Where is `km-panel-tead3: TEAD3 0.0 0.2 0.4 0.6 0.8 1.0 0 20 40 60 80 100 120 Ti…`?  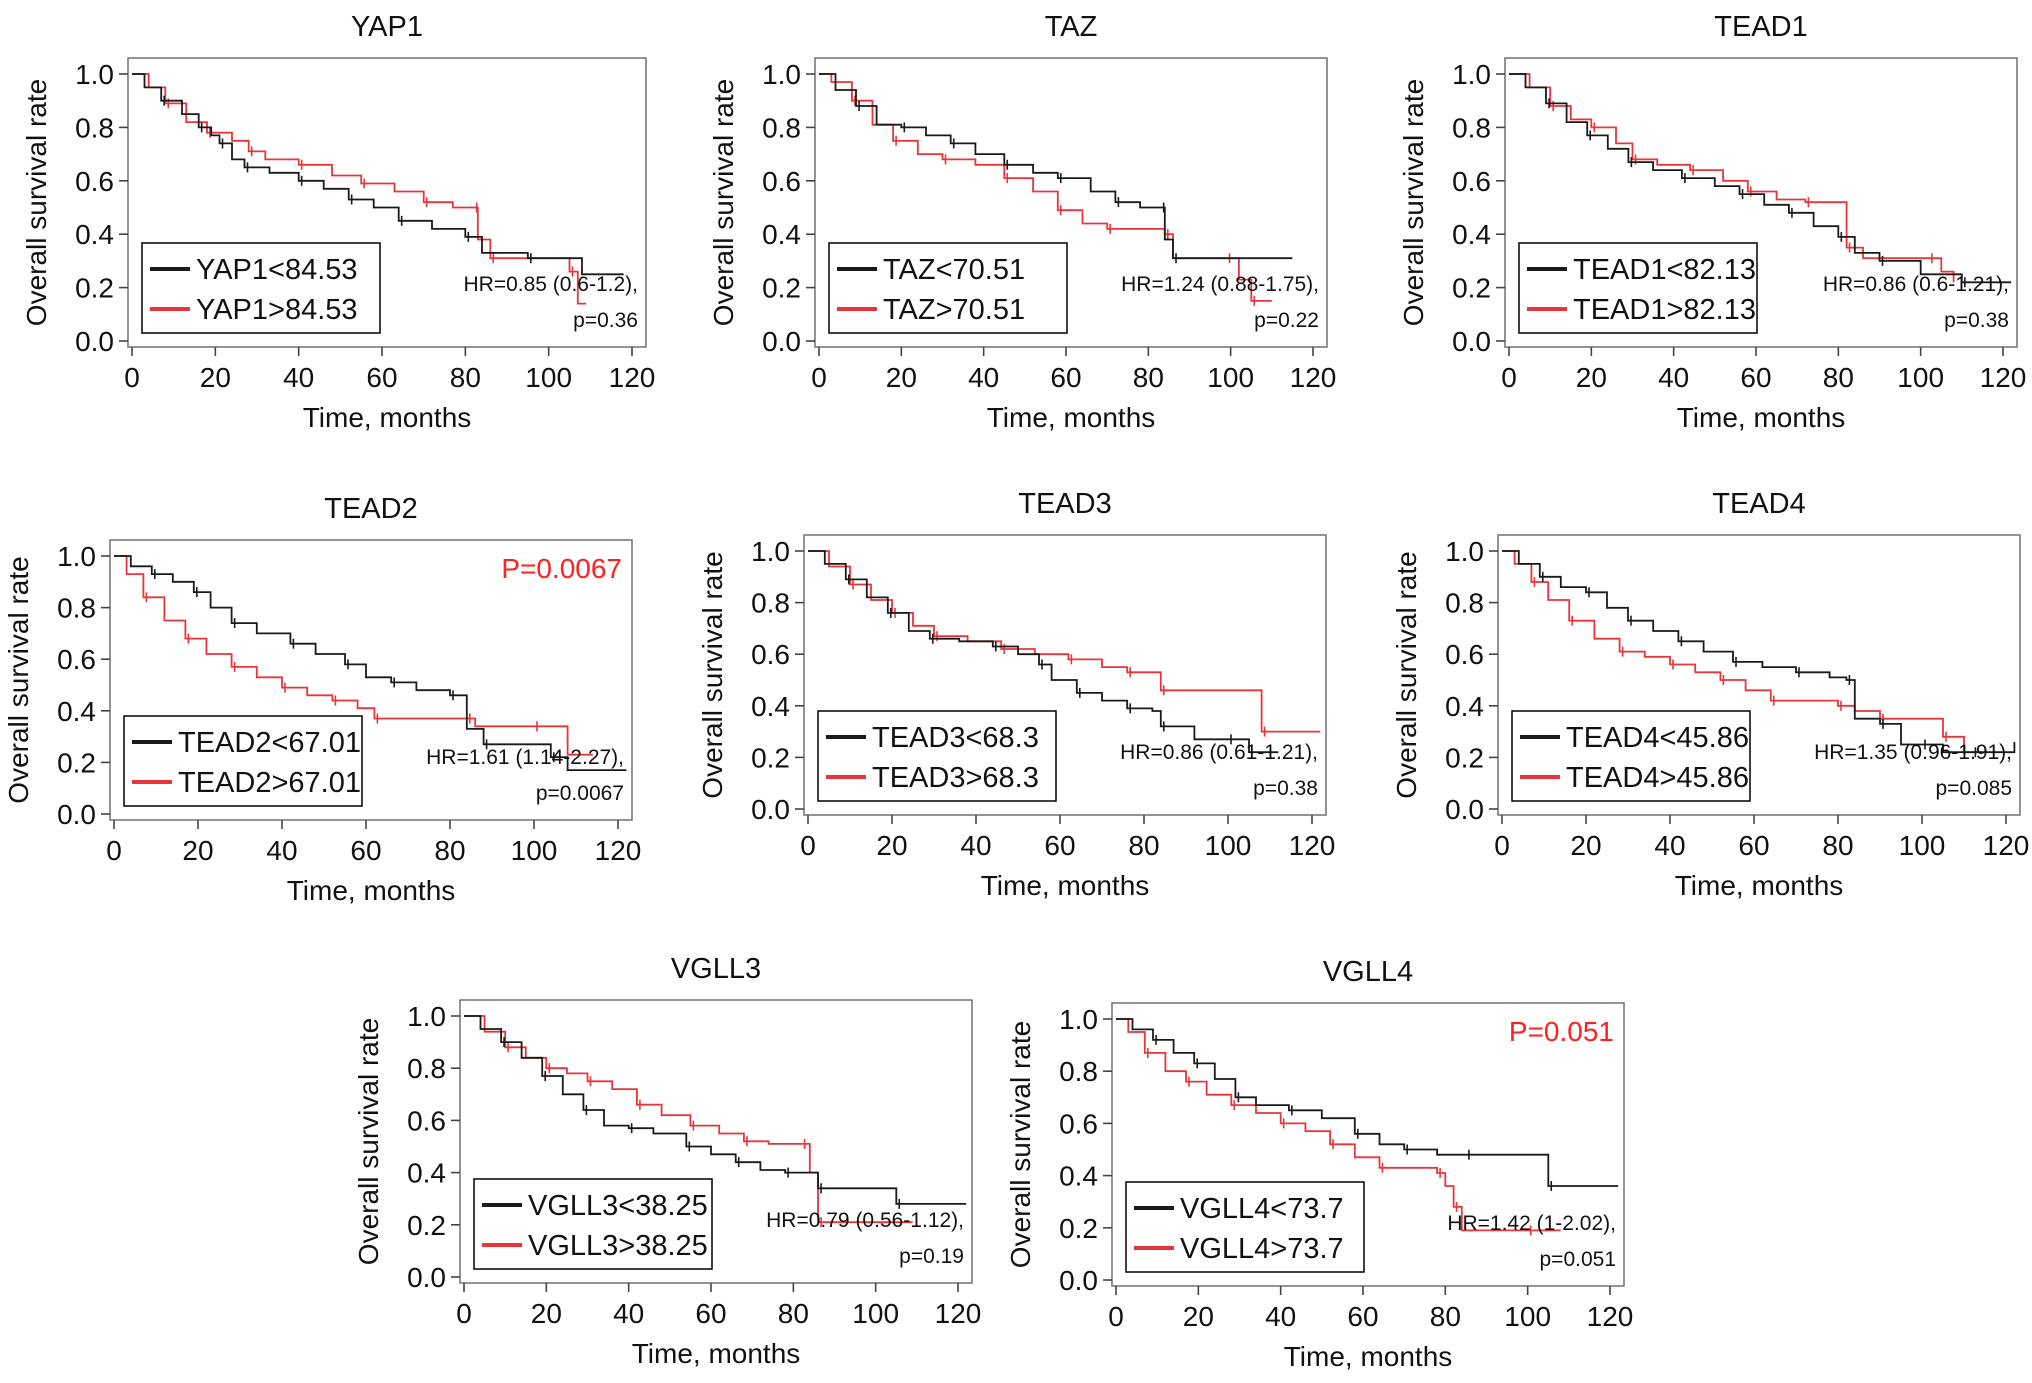
km-panel-tead3: TEAD3 0.0 0.2 0.4 0.6 0.8 1.0 0 20 40 60 80 100 120 Ti… is located at coordinates (1016, 694).